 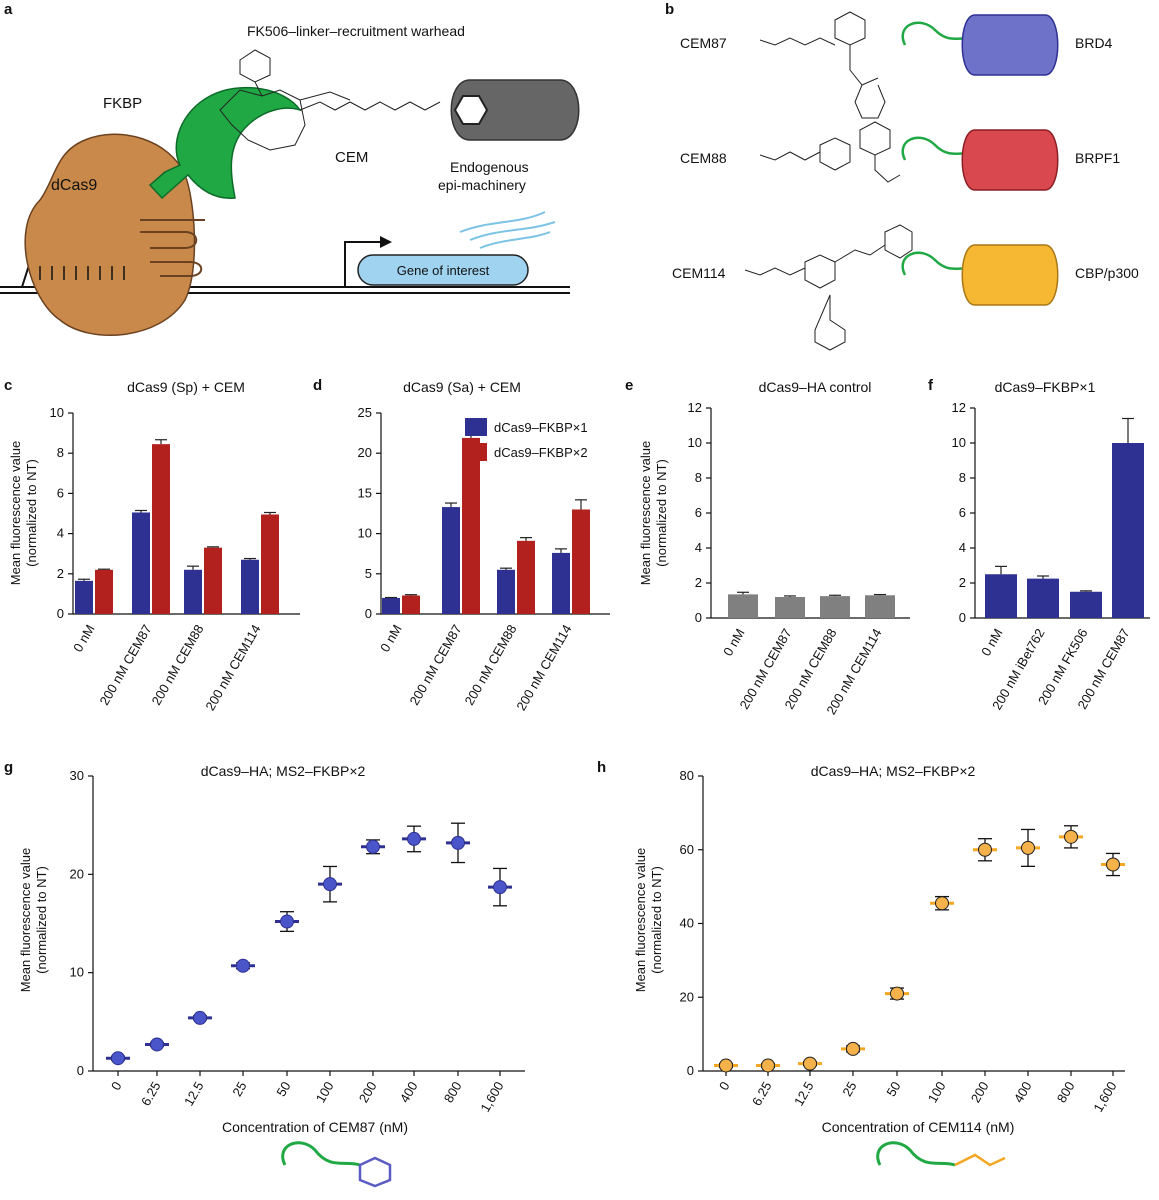 What do you see at coordinates (541, 427) in the screenshot?
I see `legend-label-fkbp1: dCas9–FKBP×1` at bounding box center [541, 427].